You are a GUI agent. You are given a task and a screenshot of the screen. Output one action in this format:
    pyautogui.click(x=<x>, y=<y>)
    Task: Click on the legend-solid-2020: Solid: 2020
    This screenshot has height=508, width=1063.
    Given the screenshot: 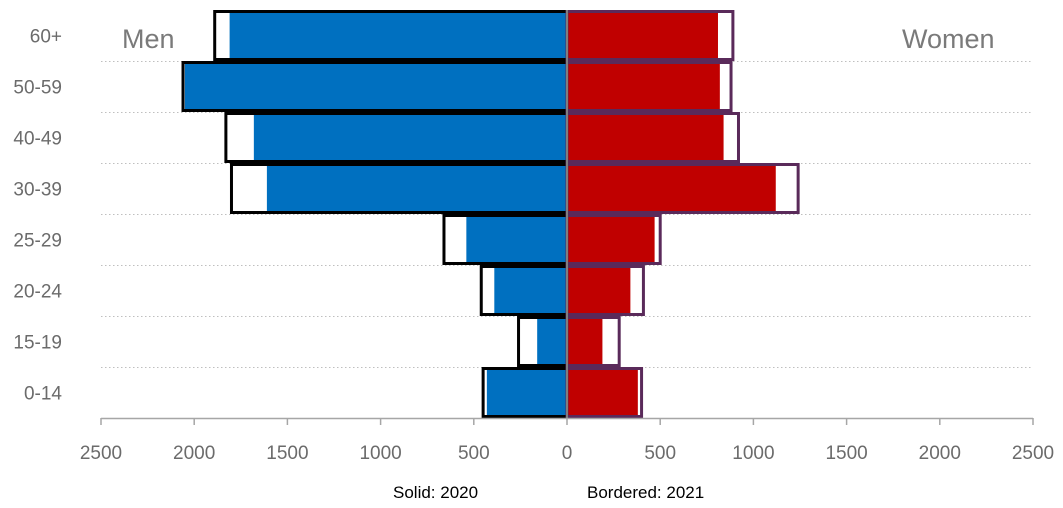 What is the action you would take?
    pyautogui.click(x=435, y=492)
    